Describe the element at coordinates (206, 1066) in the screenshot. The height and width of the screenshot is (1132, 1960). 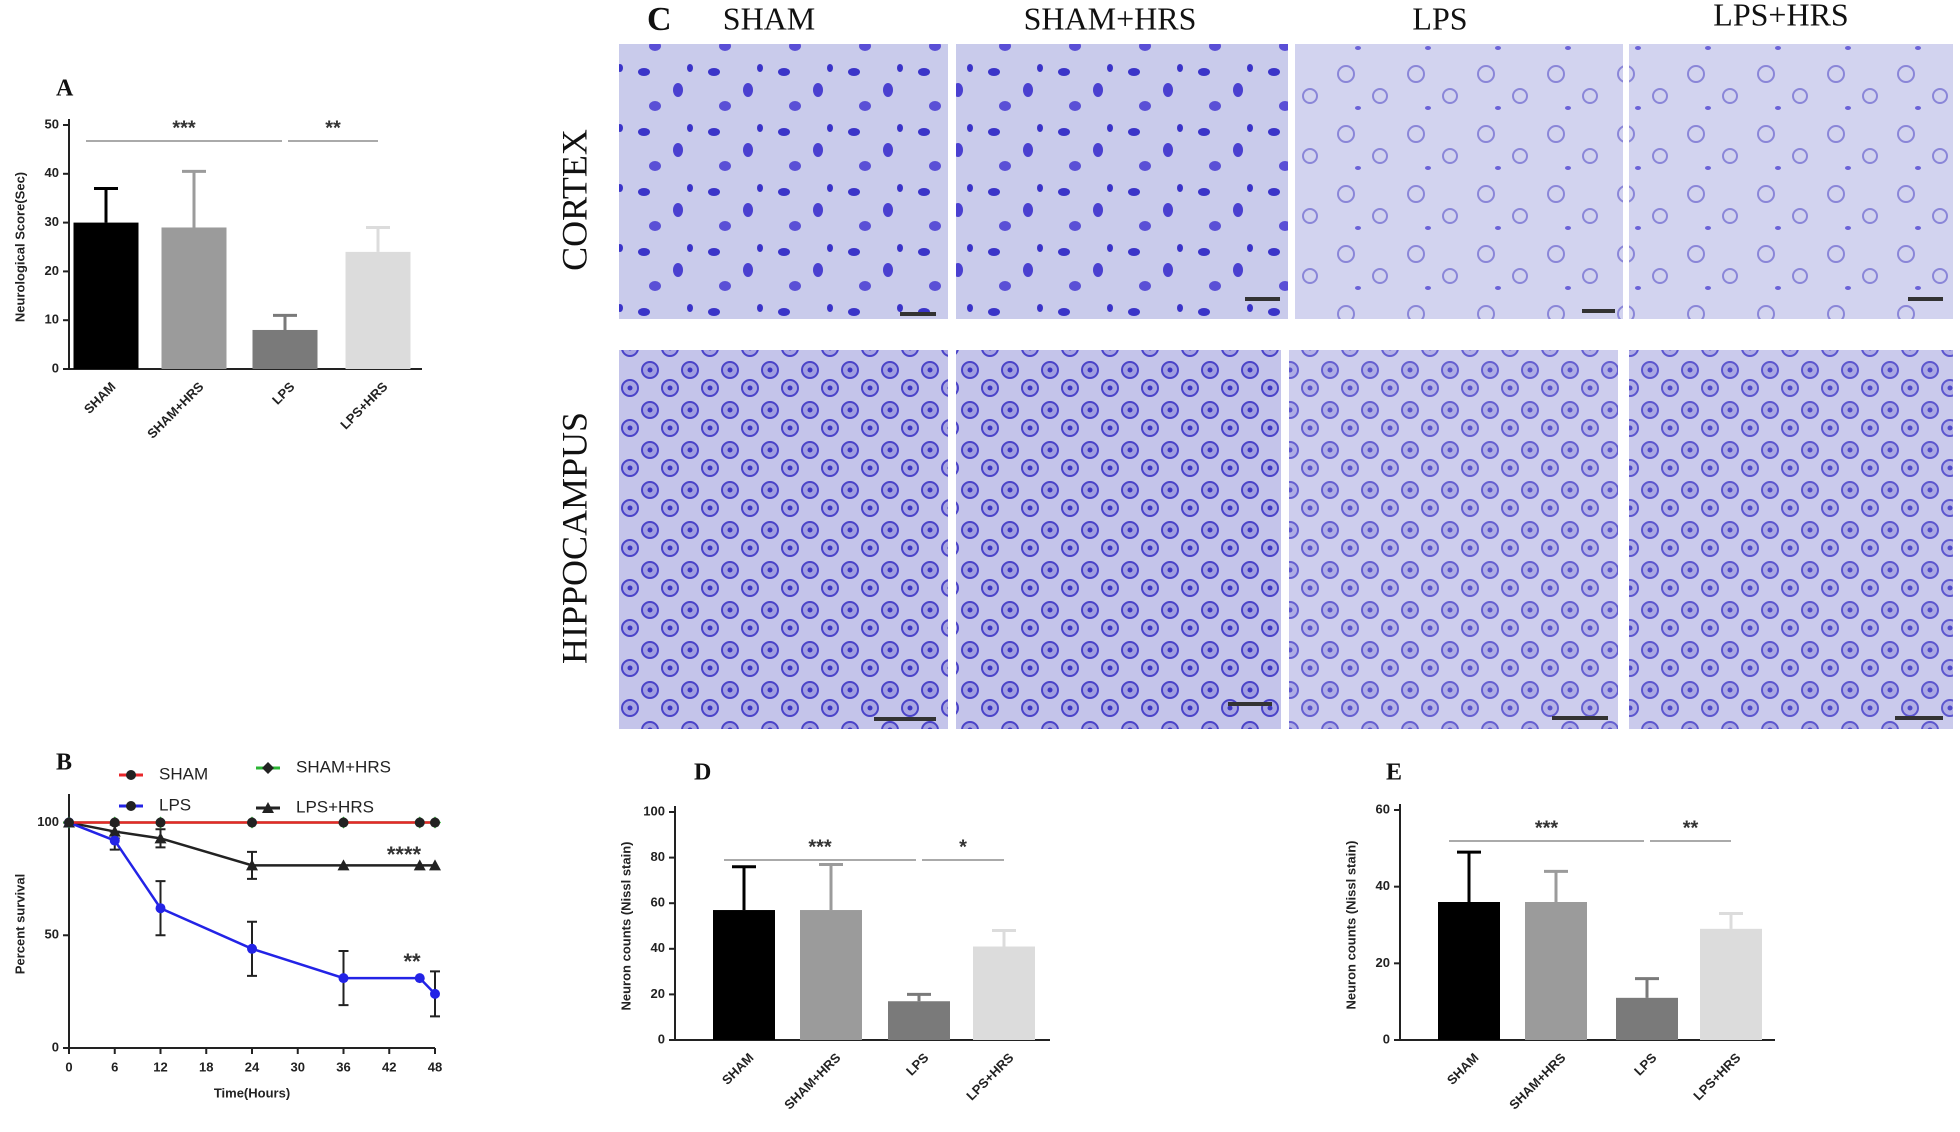
I see `x-tick-label: 18` at that location.